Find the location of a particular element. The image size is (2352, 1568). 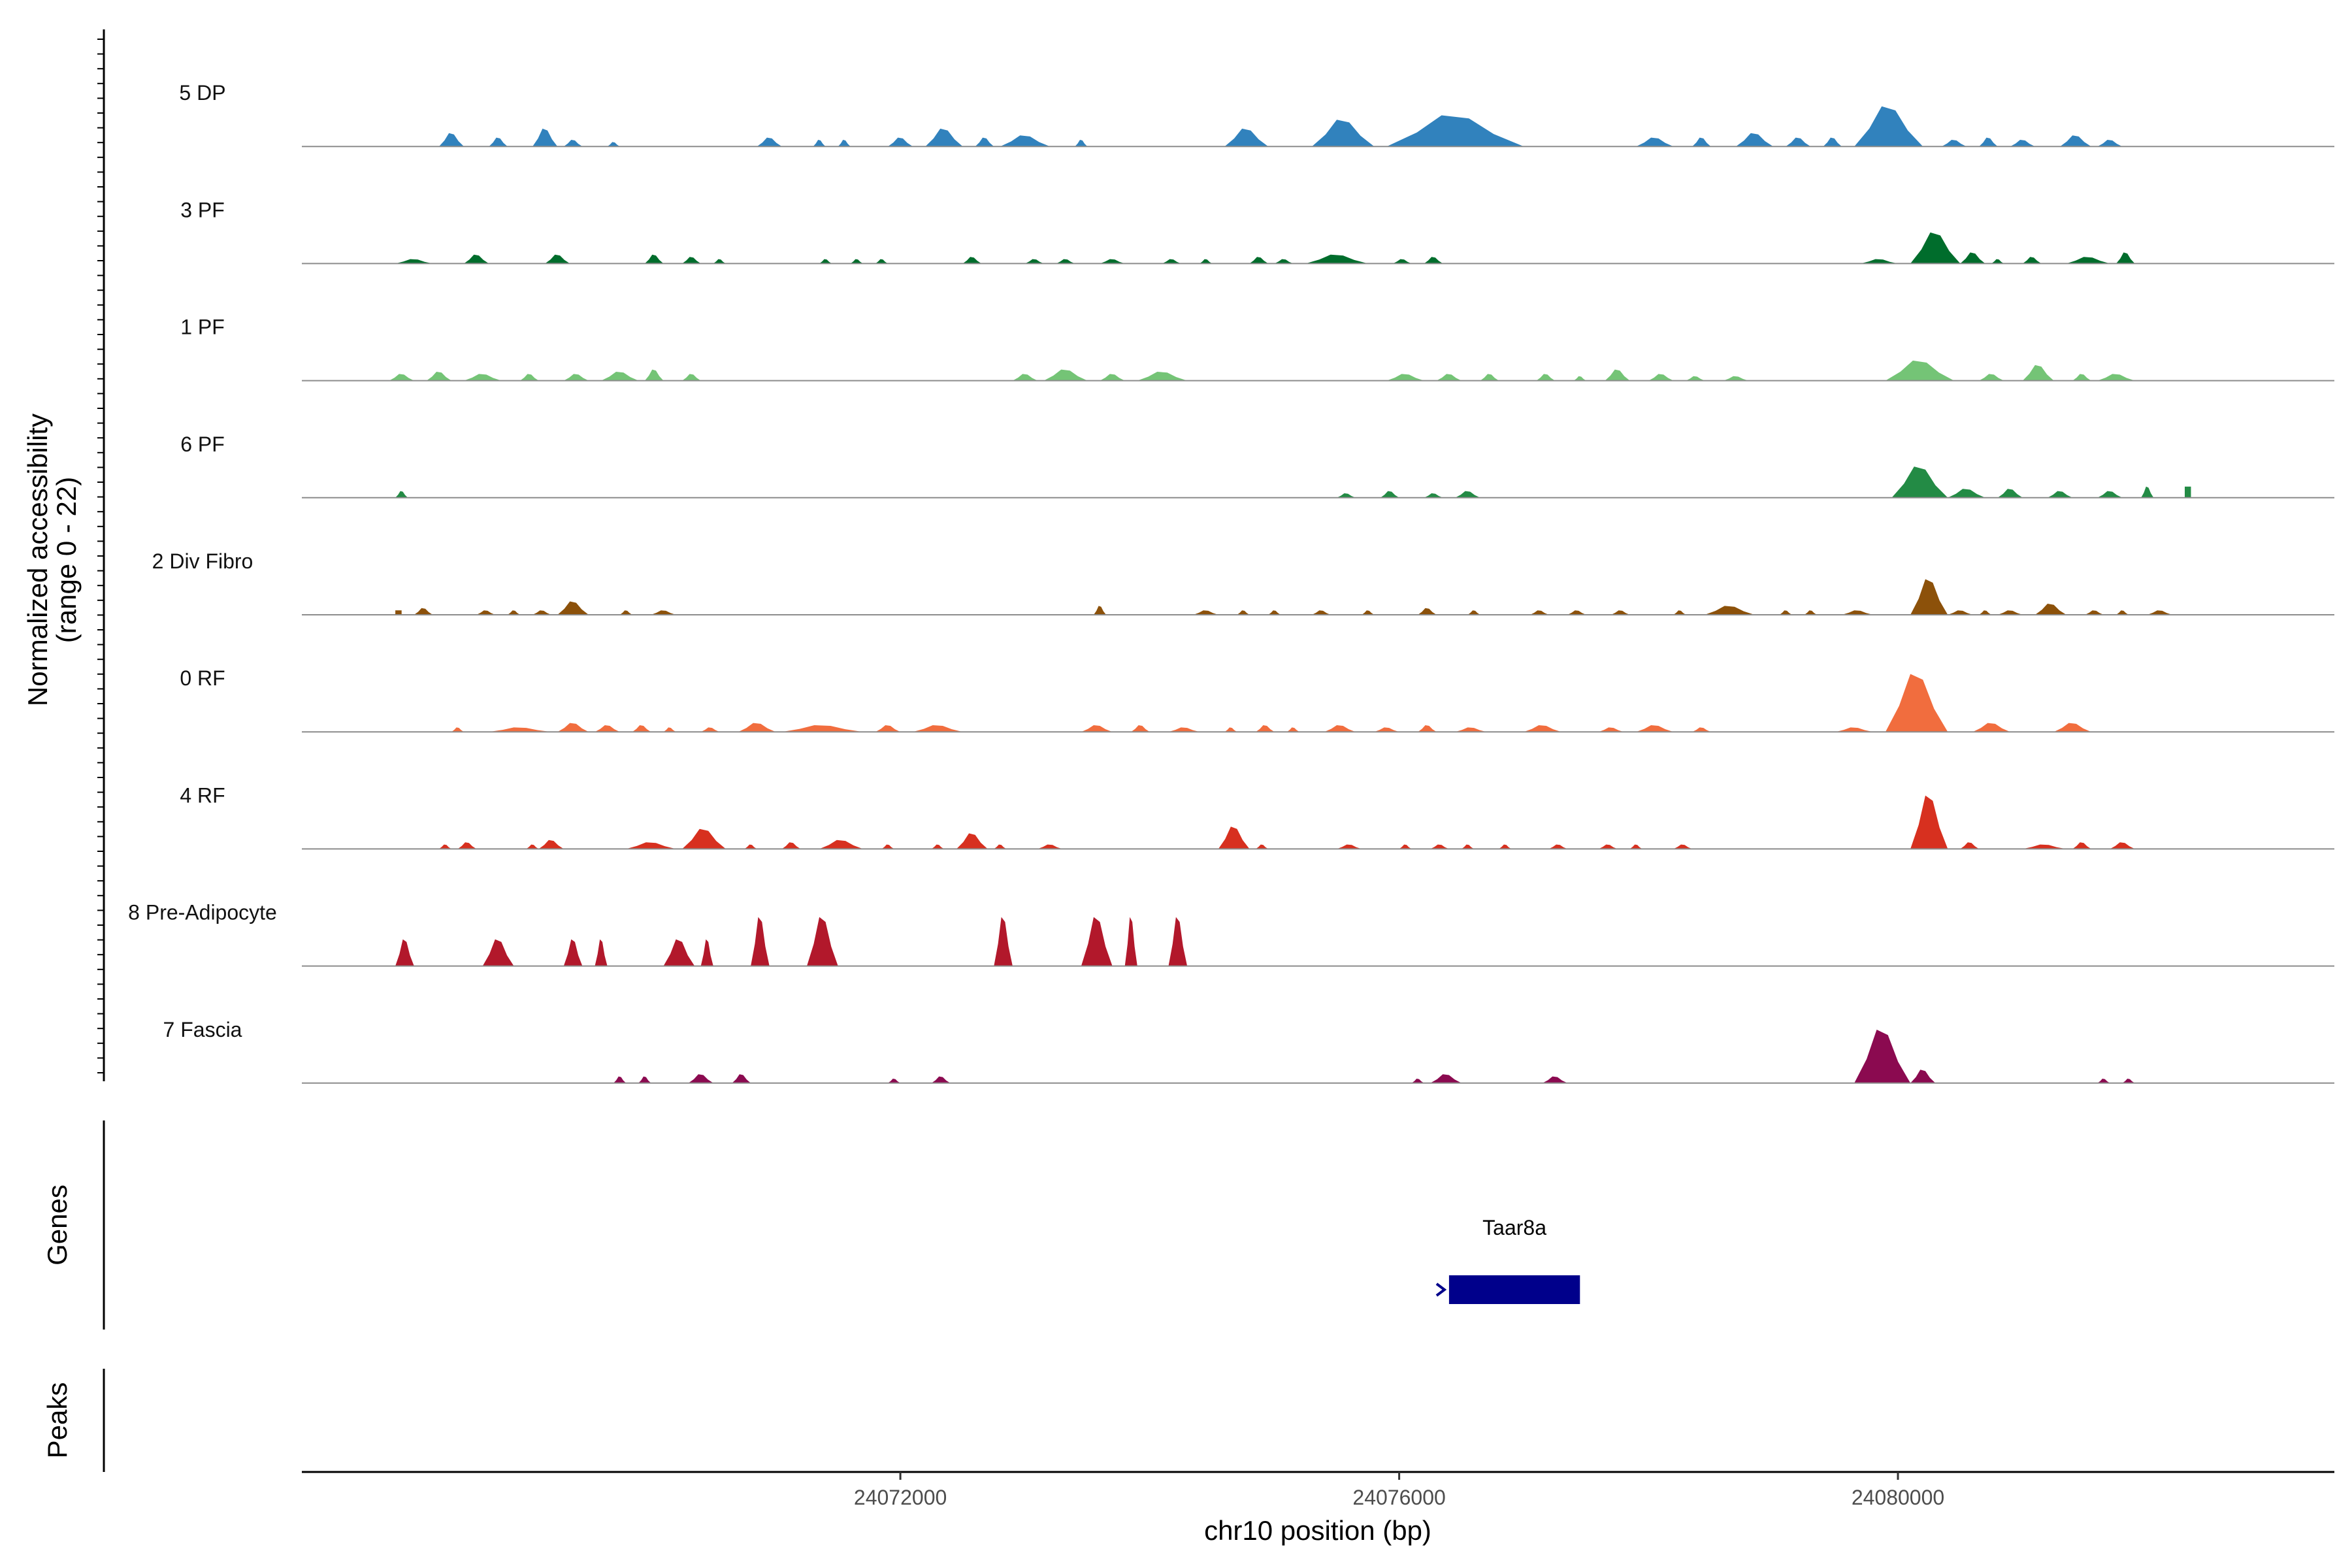

track-label: 0 RF is located at coordinates (202, 678).